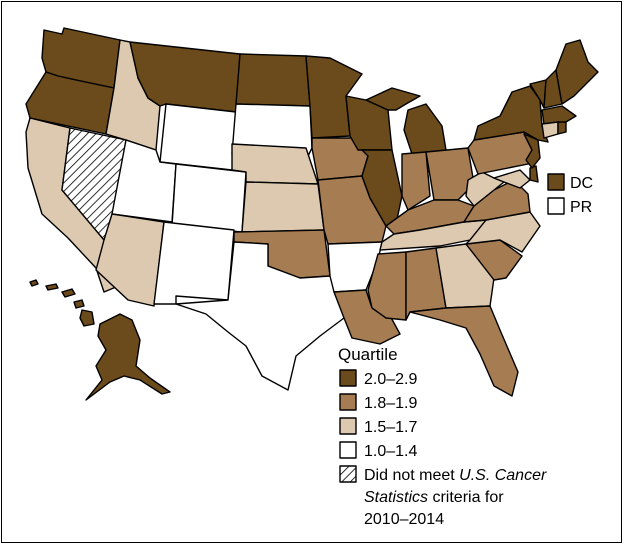 This screenshot has width=625, height=546. I want to click on state-north-dakota, so click(273, 80).